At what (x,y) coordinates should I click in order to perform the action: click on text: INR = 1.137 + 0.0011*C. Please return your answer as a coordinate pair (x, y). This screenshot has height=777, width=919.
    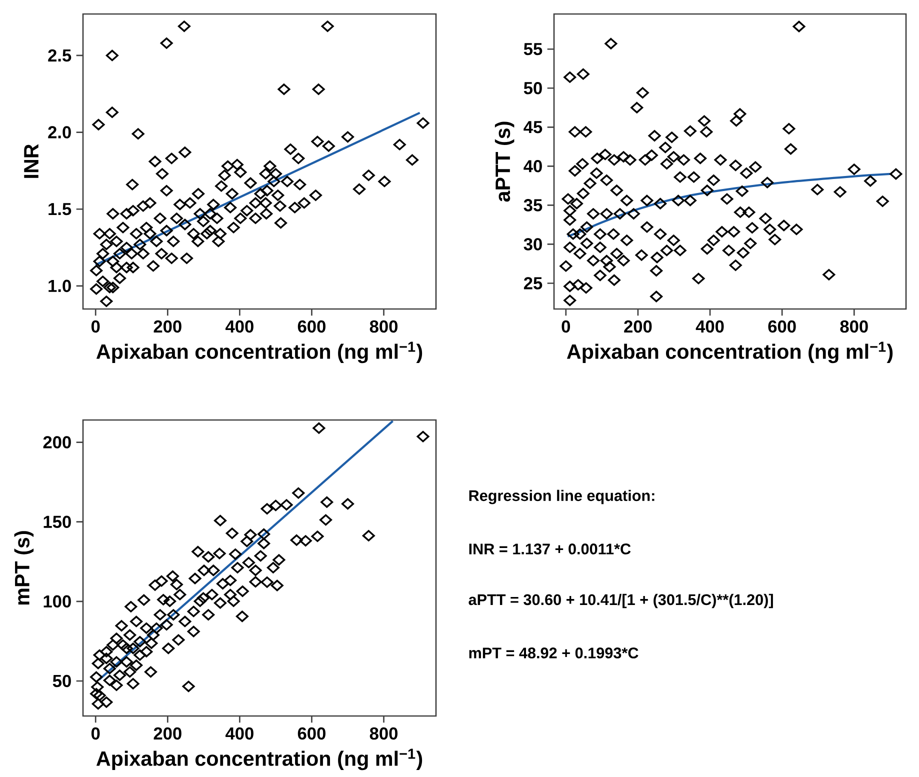
    Looking at the image, I should click on (550, 549).